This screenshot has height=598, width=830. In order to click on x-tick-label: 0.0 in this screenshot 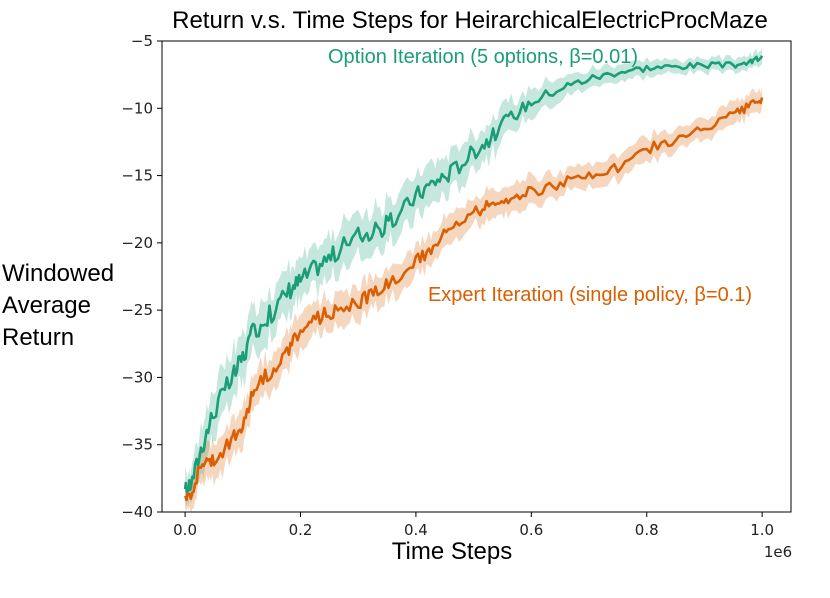, I will do `click(185, 530)`.